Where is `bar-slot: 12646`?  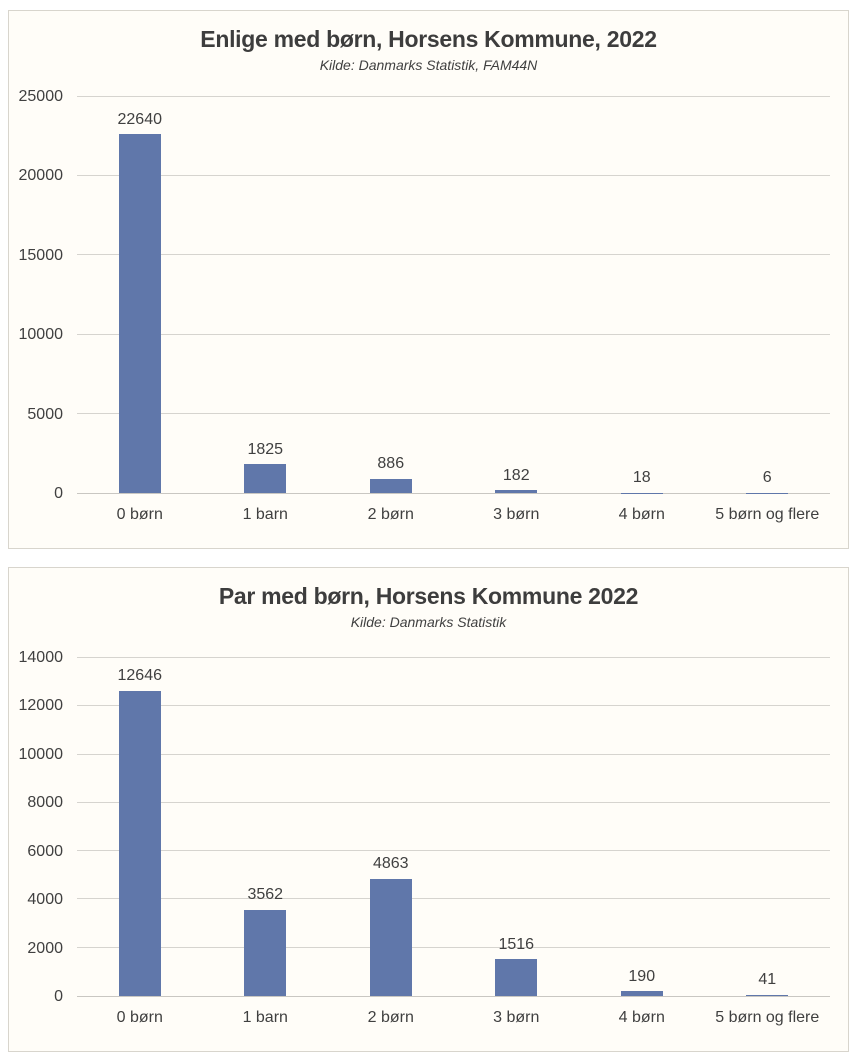 bar-slot: 12646 is located at coordinates (140, 827).